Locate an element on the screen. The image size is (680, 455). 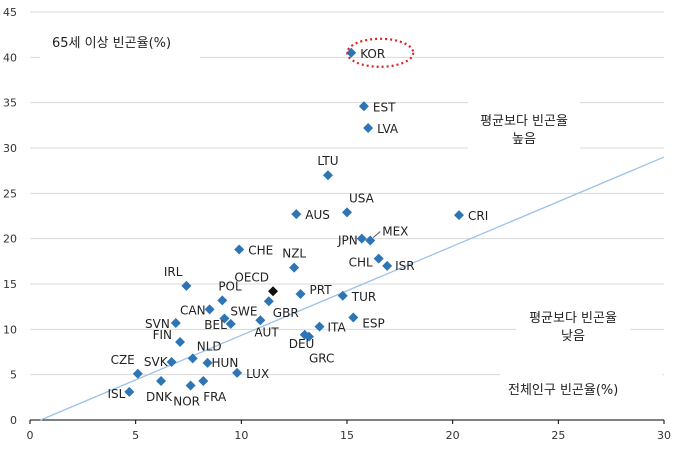
point-jpn is located at coordinates (361, 238).